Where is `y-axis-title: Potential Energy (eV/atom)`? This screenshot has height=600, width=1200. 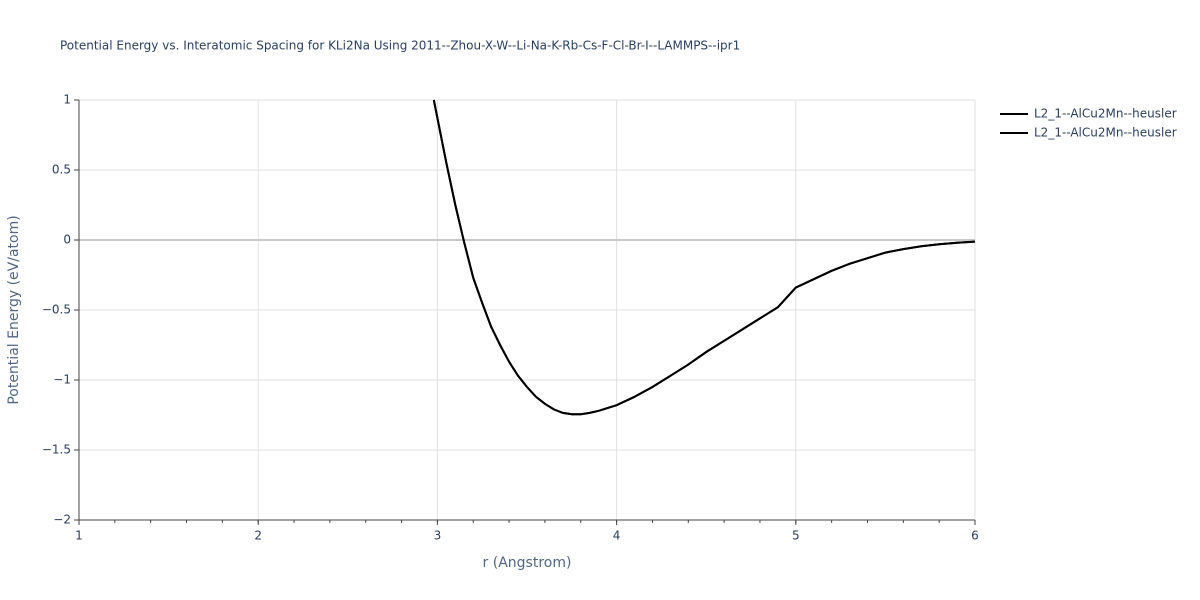 y-axis-title: Potential Energy (eV/atom) is located at coordinates (14, 309).